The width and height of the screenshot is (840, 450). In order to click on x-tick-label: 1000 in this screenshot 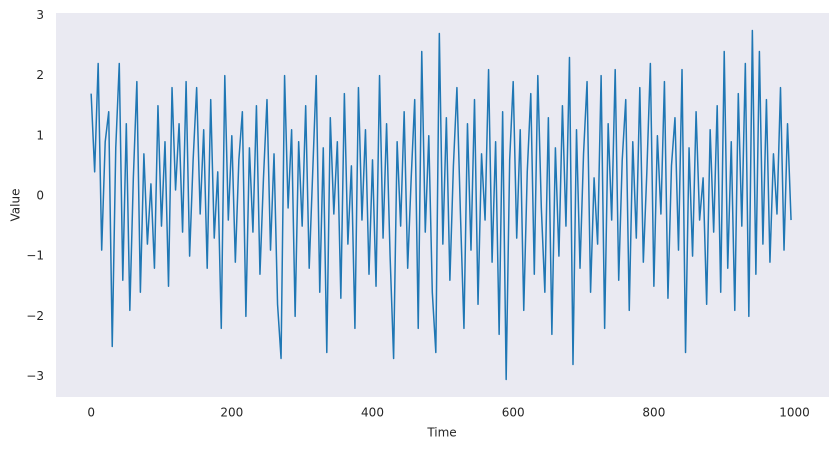, I will do `click(794, 413)`.